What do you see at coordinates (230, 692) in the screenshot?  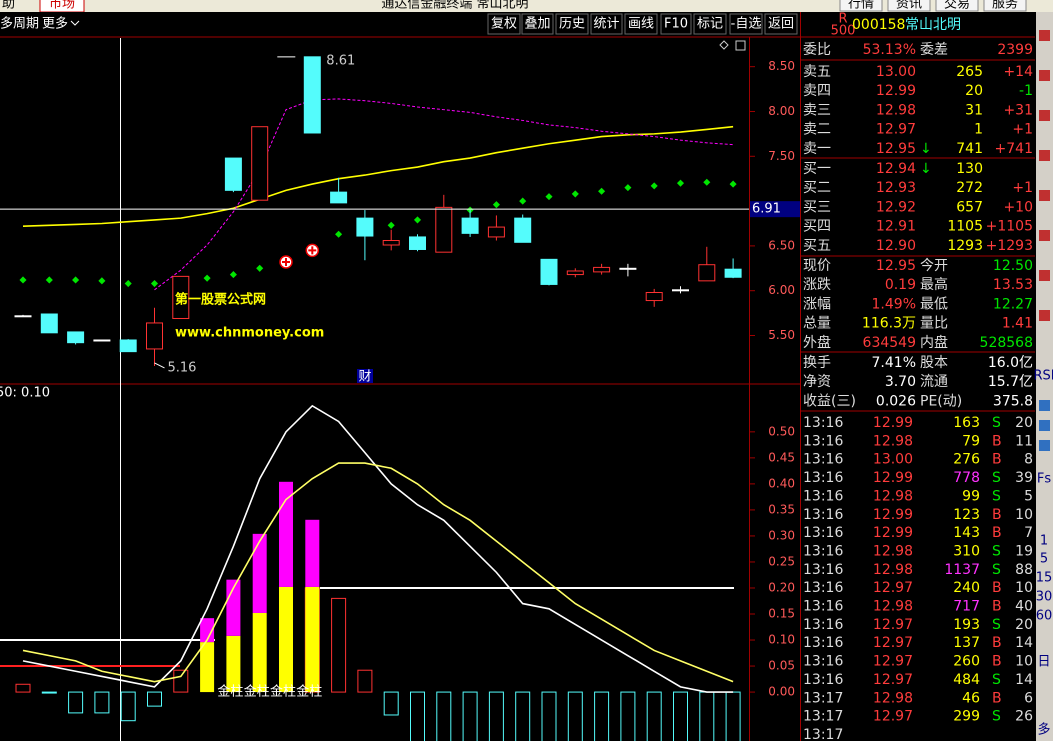 I see `gold-bar-label: 金柱` at bounding box center [230, 692].